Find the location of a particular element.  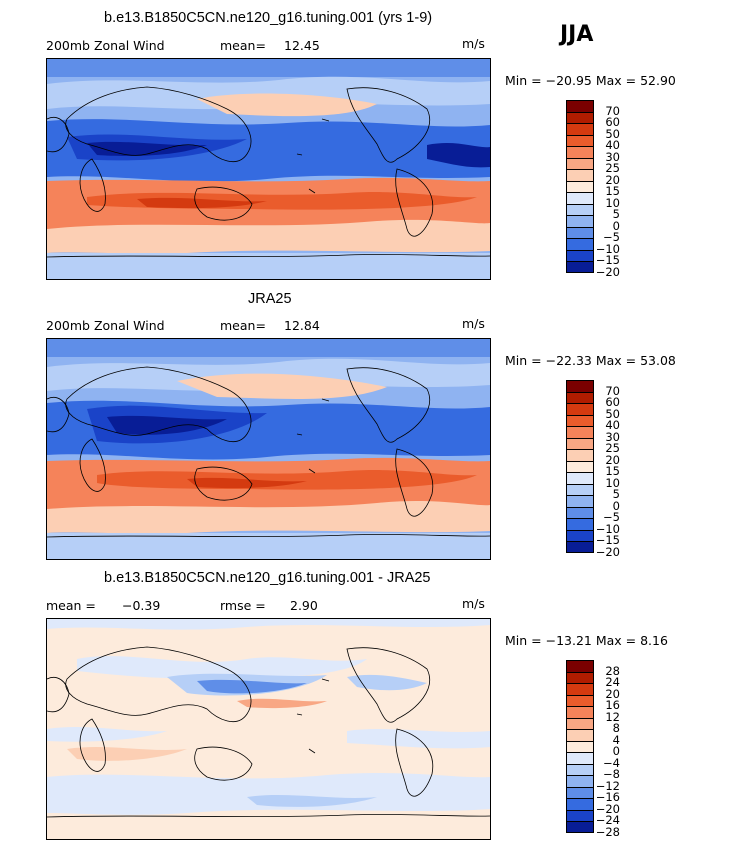

panel-3-rmse-value: 2.90 is located at coordinates (304, 605).